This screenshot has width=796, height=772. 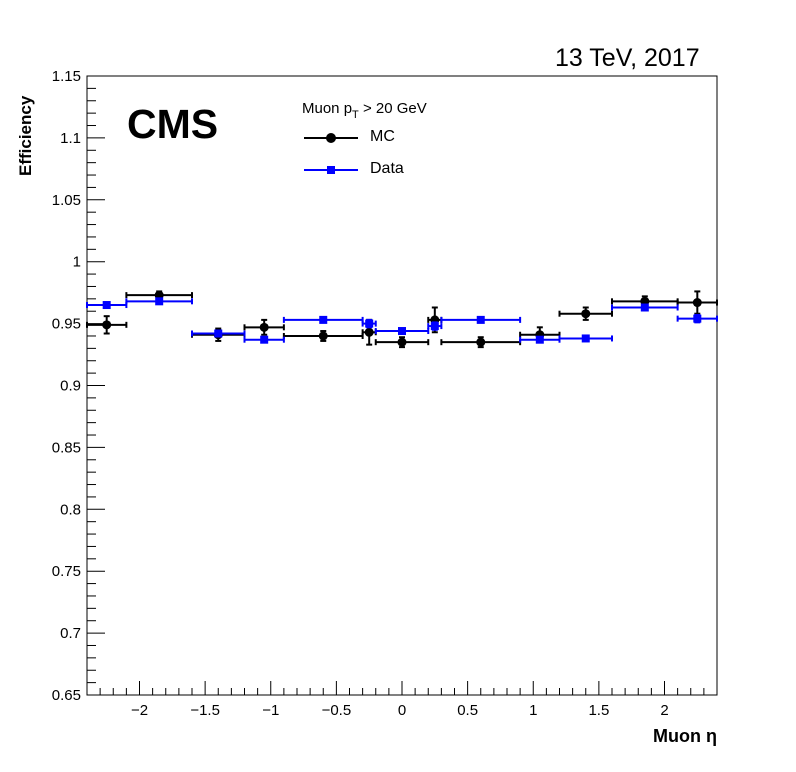 What do you see at coordinates (25, 135) in the screenshot?
I see `y-axis-title: Efficiency` at bounding box center [25, 135].